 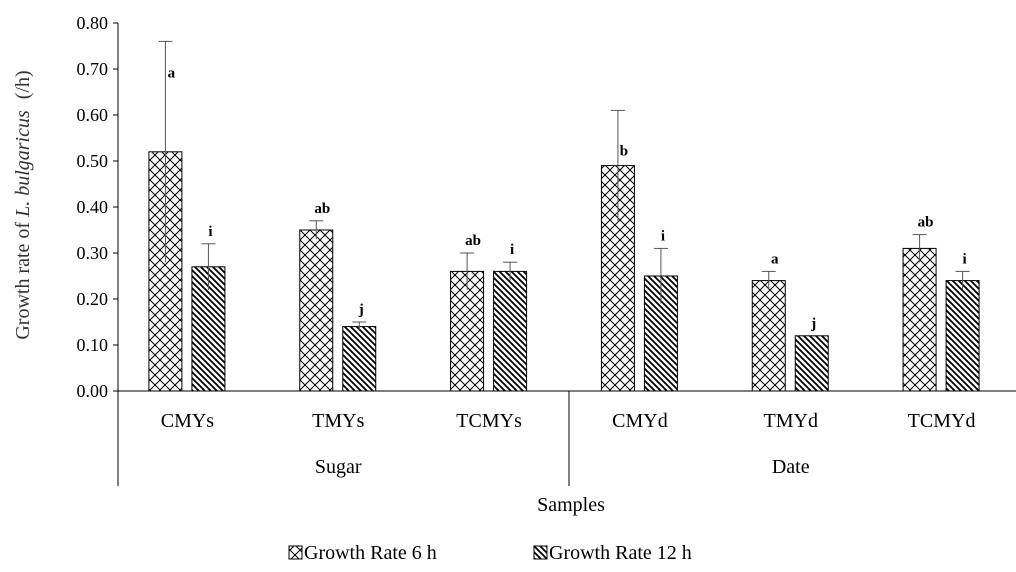 I want to click on group-label: Date, so click(x=791, y=467).